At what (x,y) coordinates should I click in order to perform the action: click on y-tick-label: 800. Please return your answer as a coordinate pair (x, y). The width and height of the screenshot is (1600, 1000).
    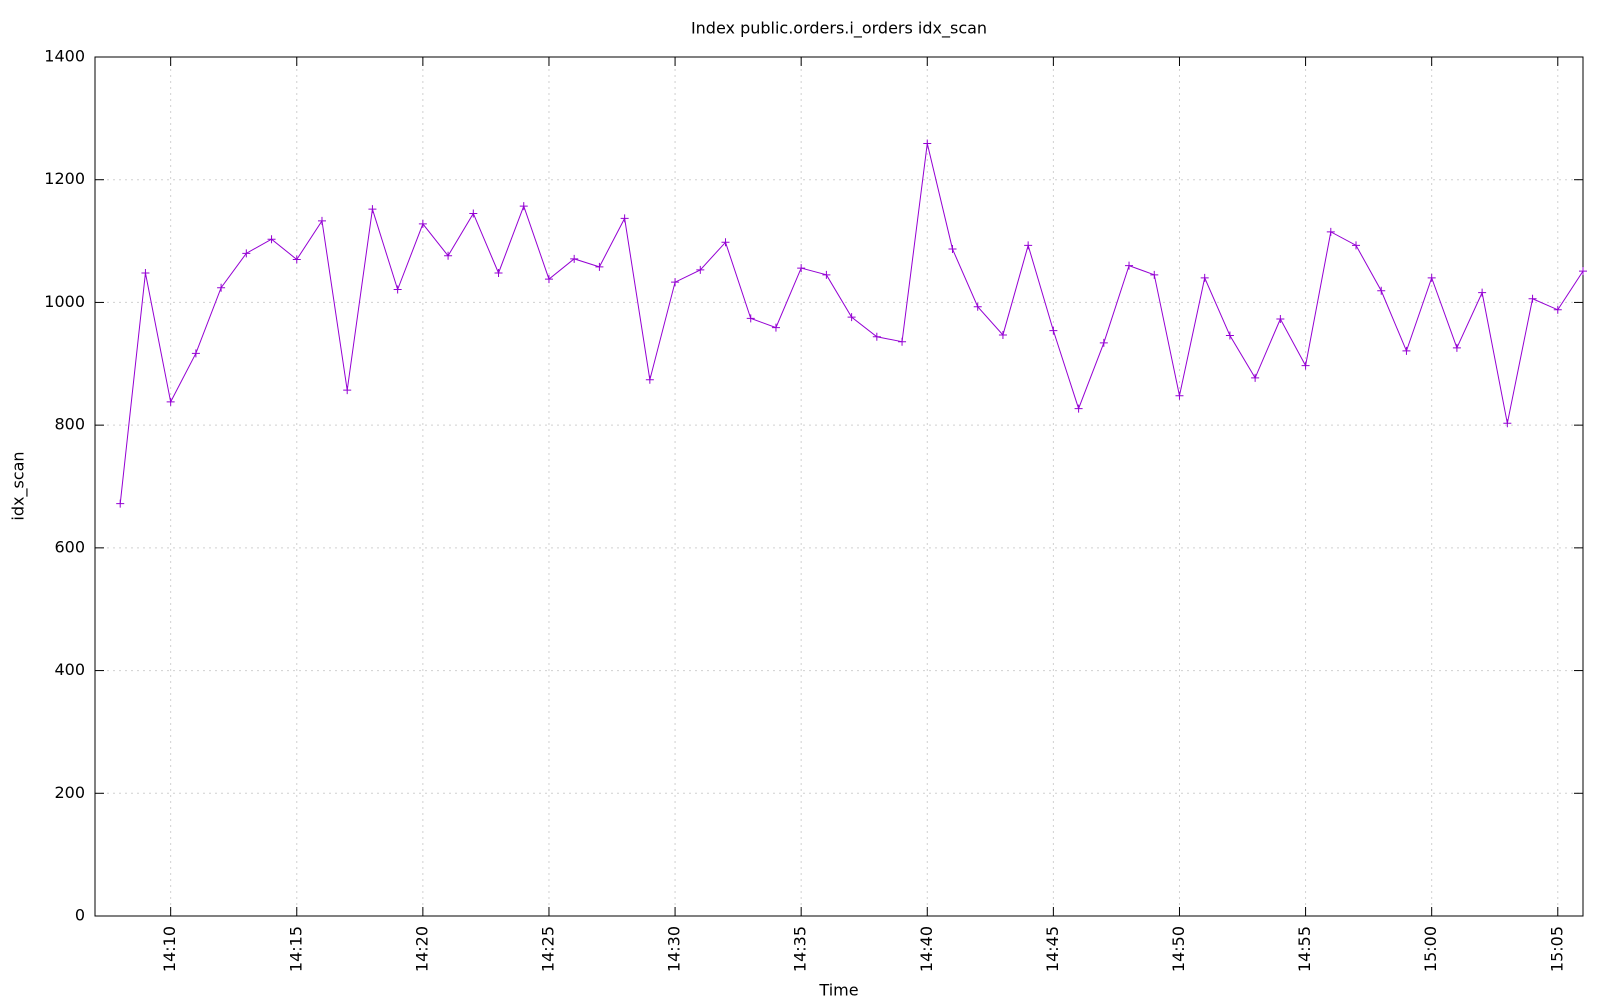
    Looking at the image, I should click on (69, 424).